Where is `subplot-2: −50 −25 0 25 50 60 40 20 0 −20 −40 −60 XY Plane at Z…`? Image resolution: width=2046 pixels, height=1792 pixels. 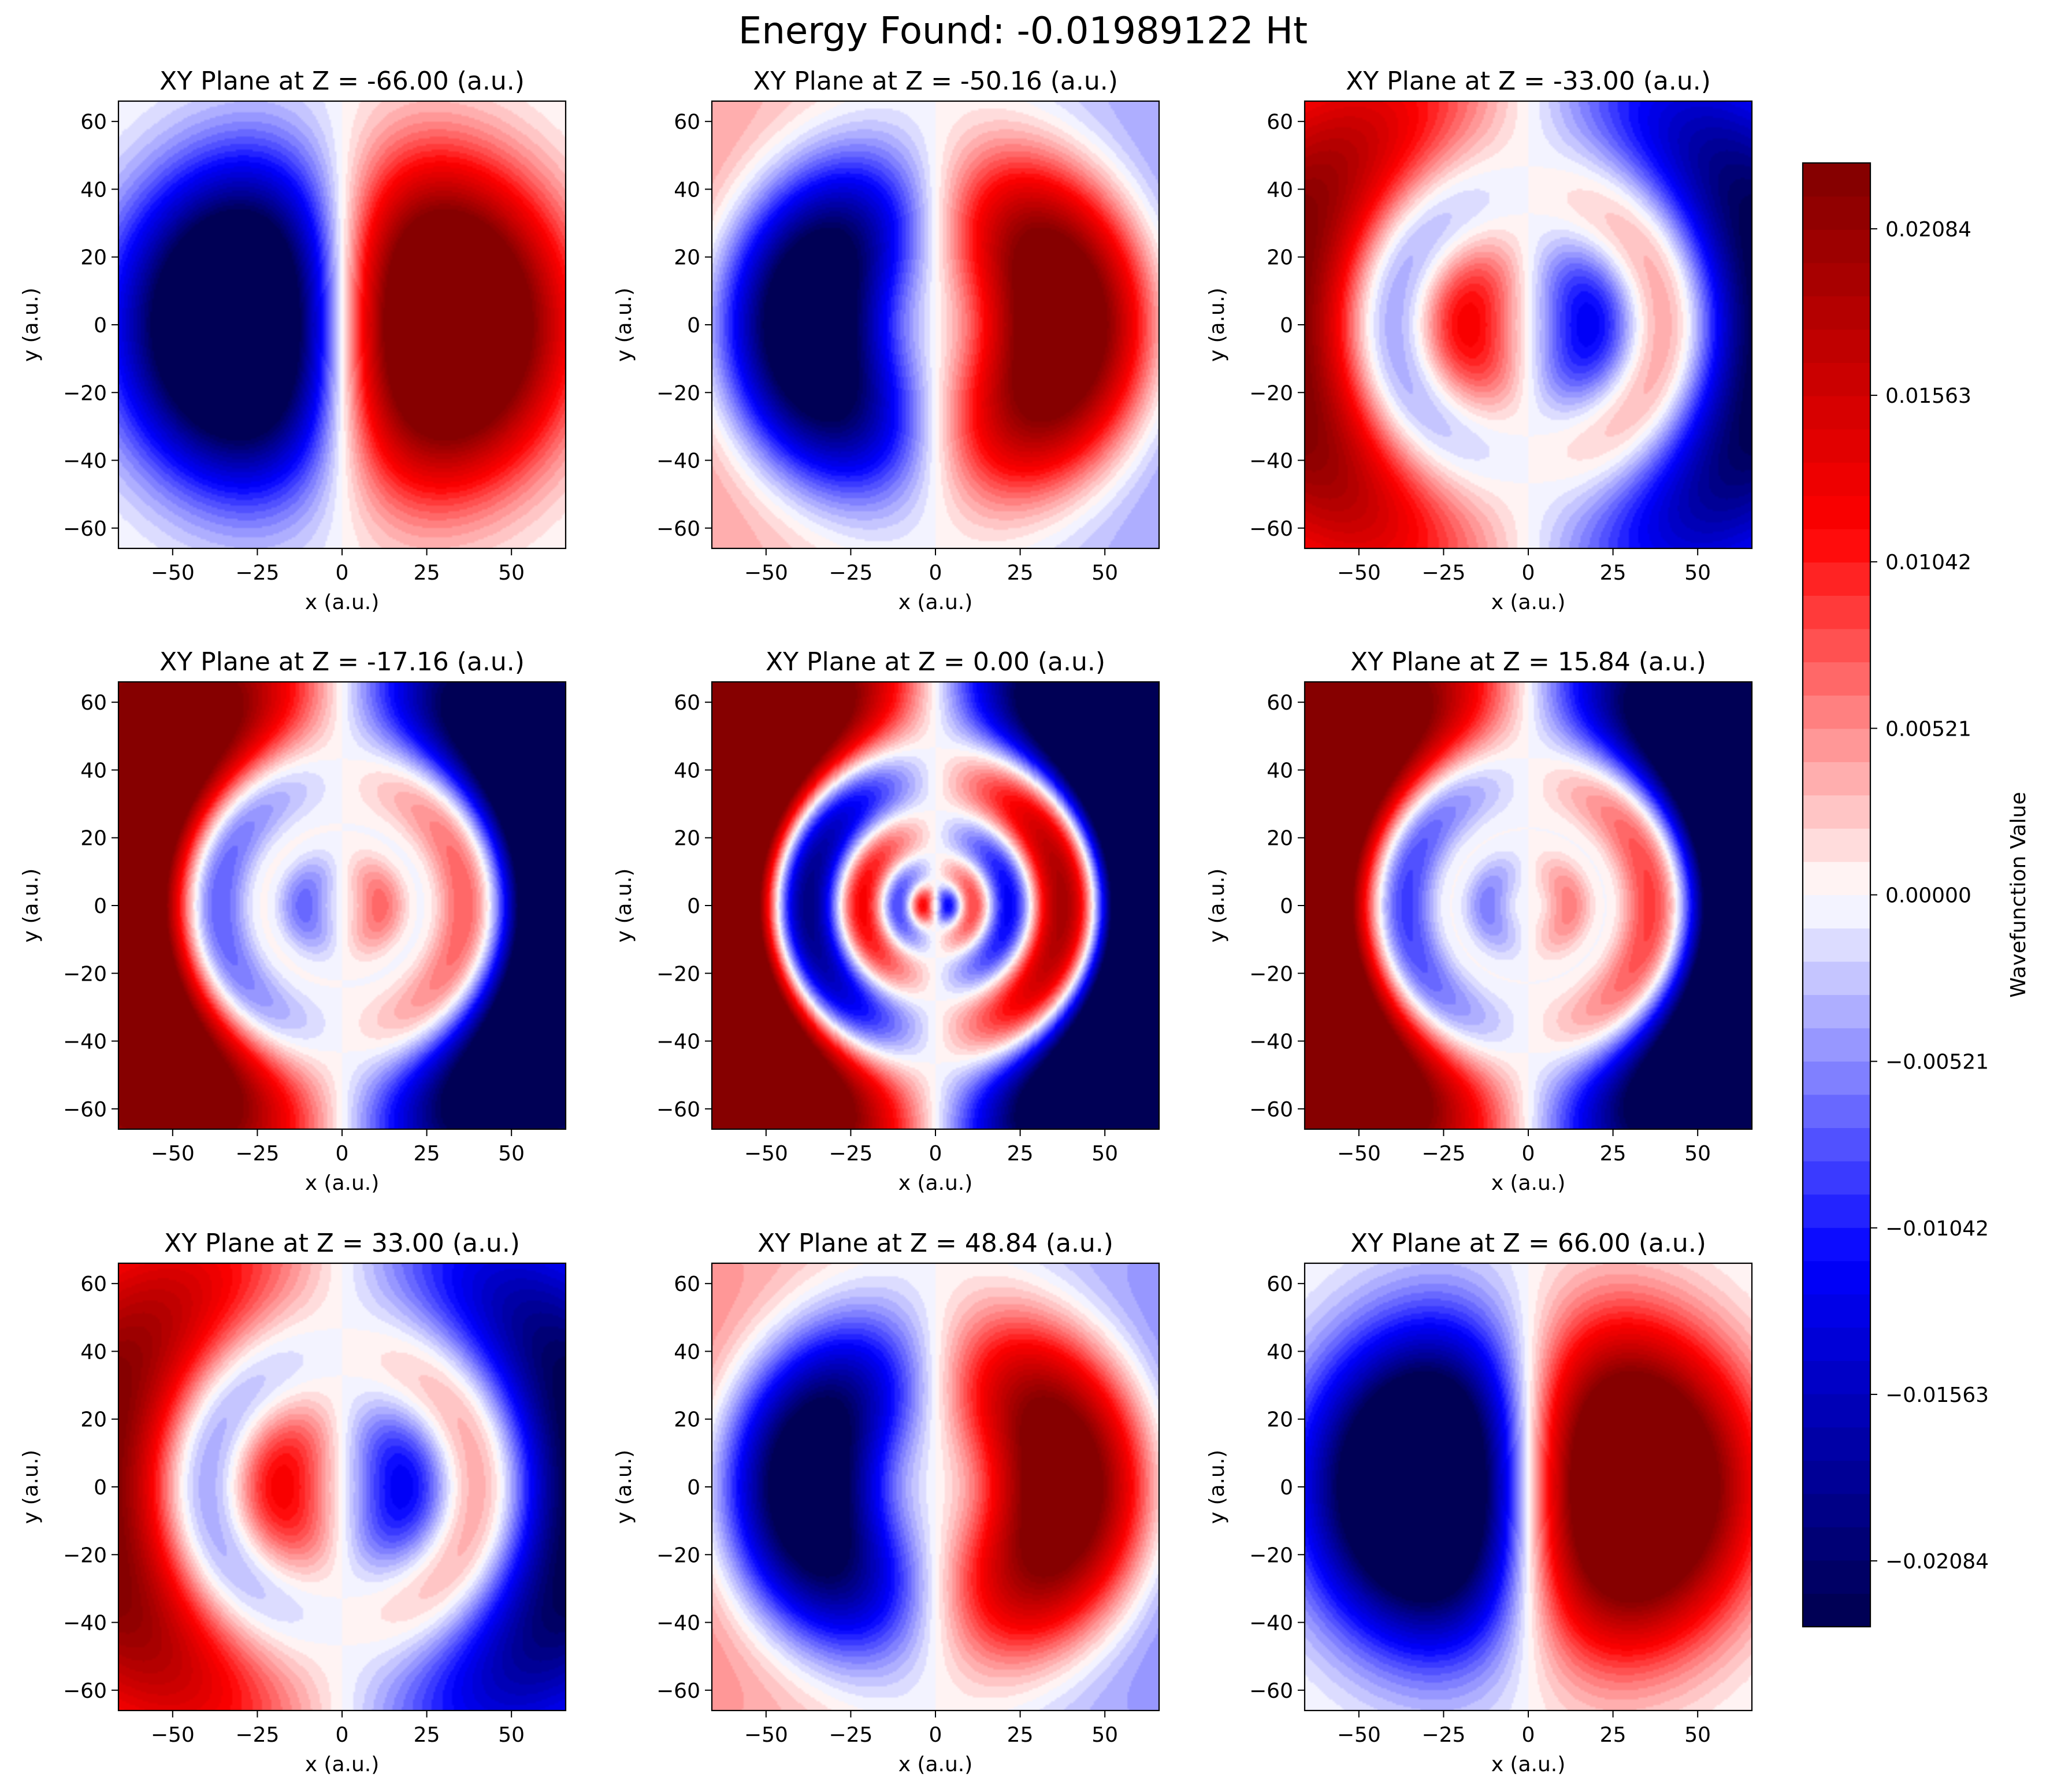
subplot-2: −50 −25 0 25 50 60 40 20 0 −20 −40 −60 XY Plane at Z… is located at coordinates (886, 340).